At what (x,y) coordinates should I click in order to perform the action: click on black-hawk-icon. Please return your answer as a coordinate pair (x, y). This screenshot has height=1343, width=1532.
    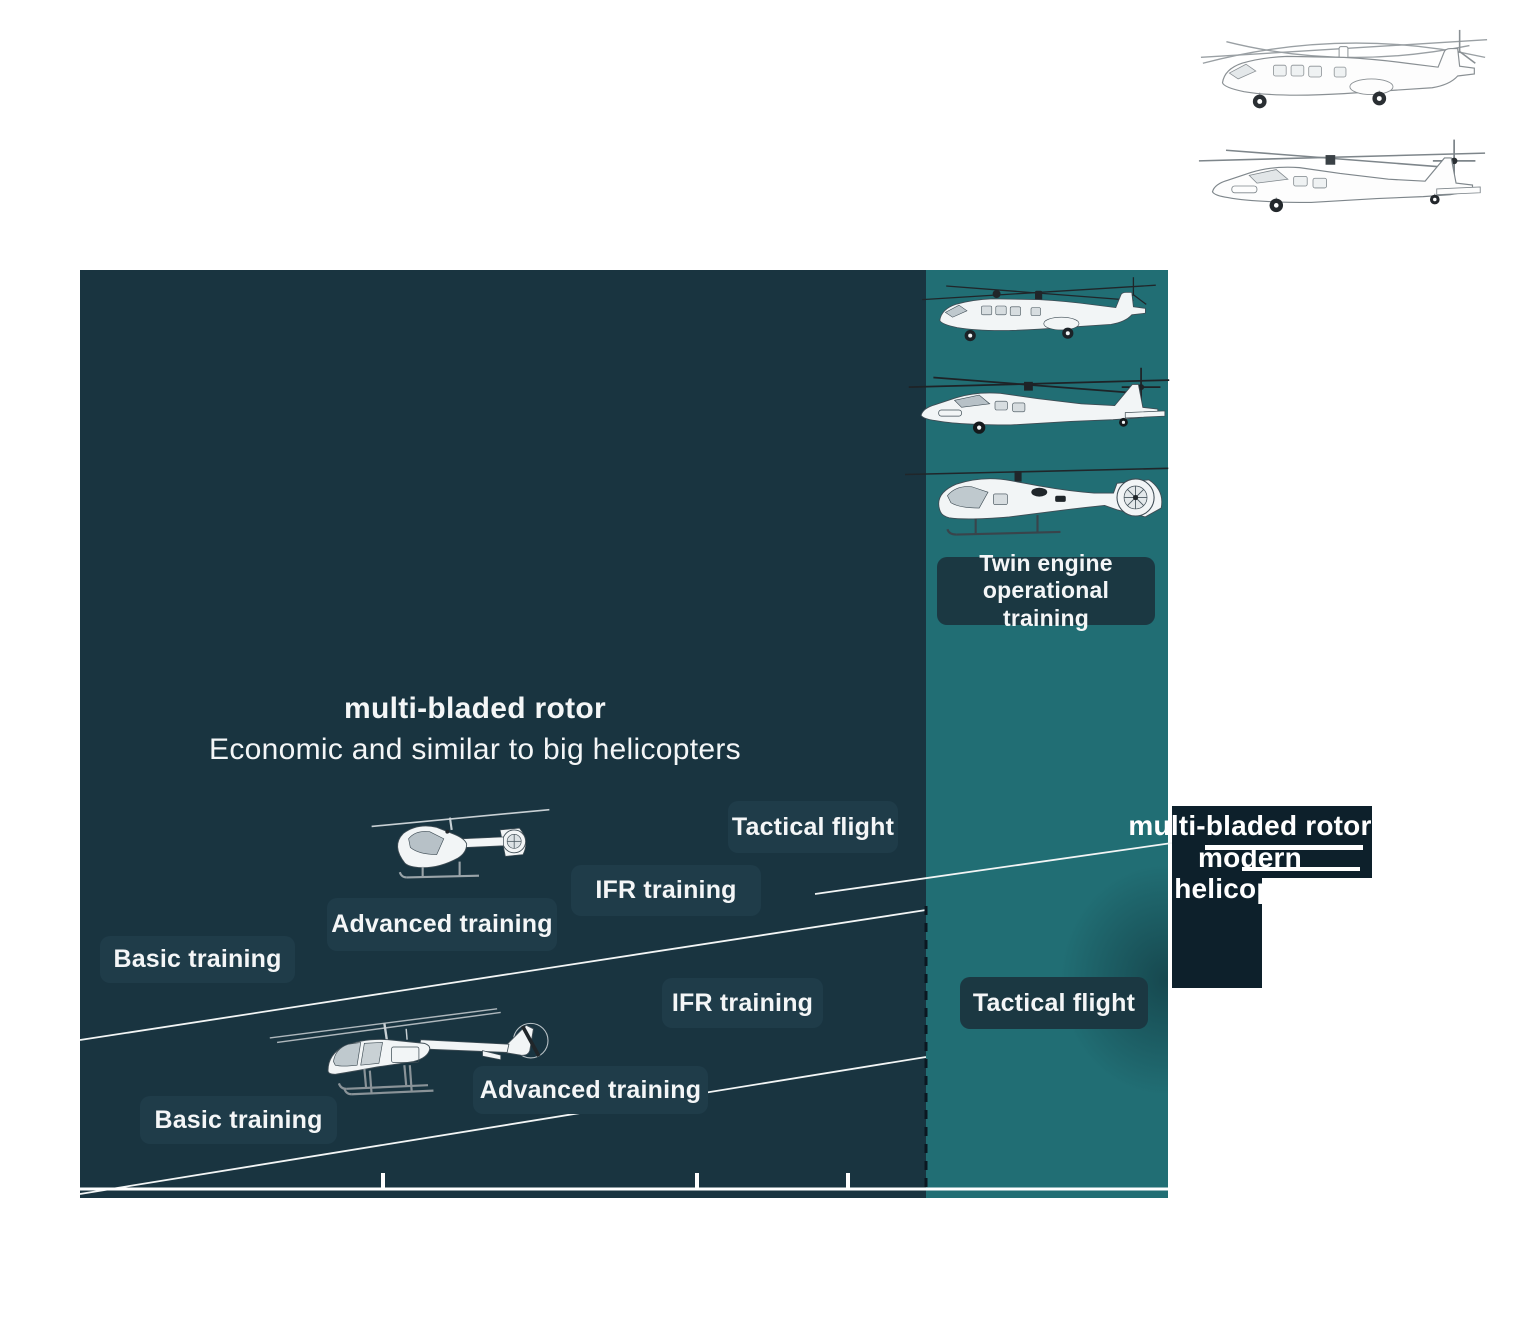
    Looking at the image, I should click on (1039, 400).